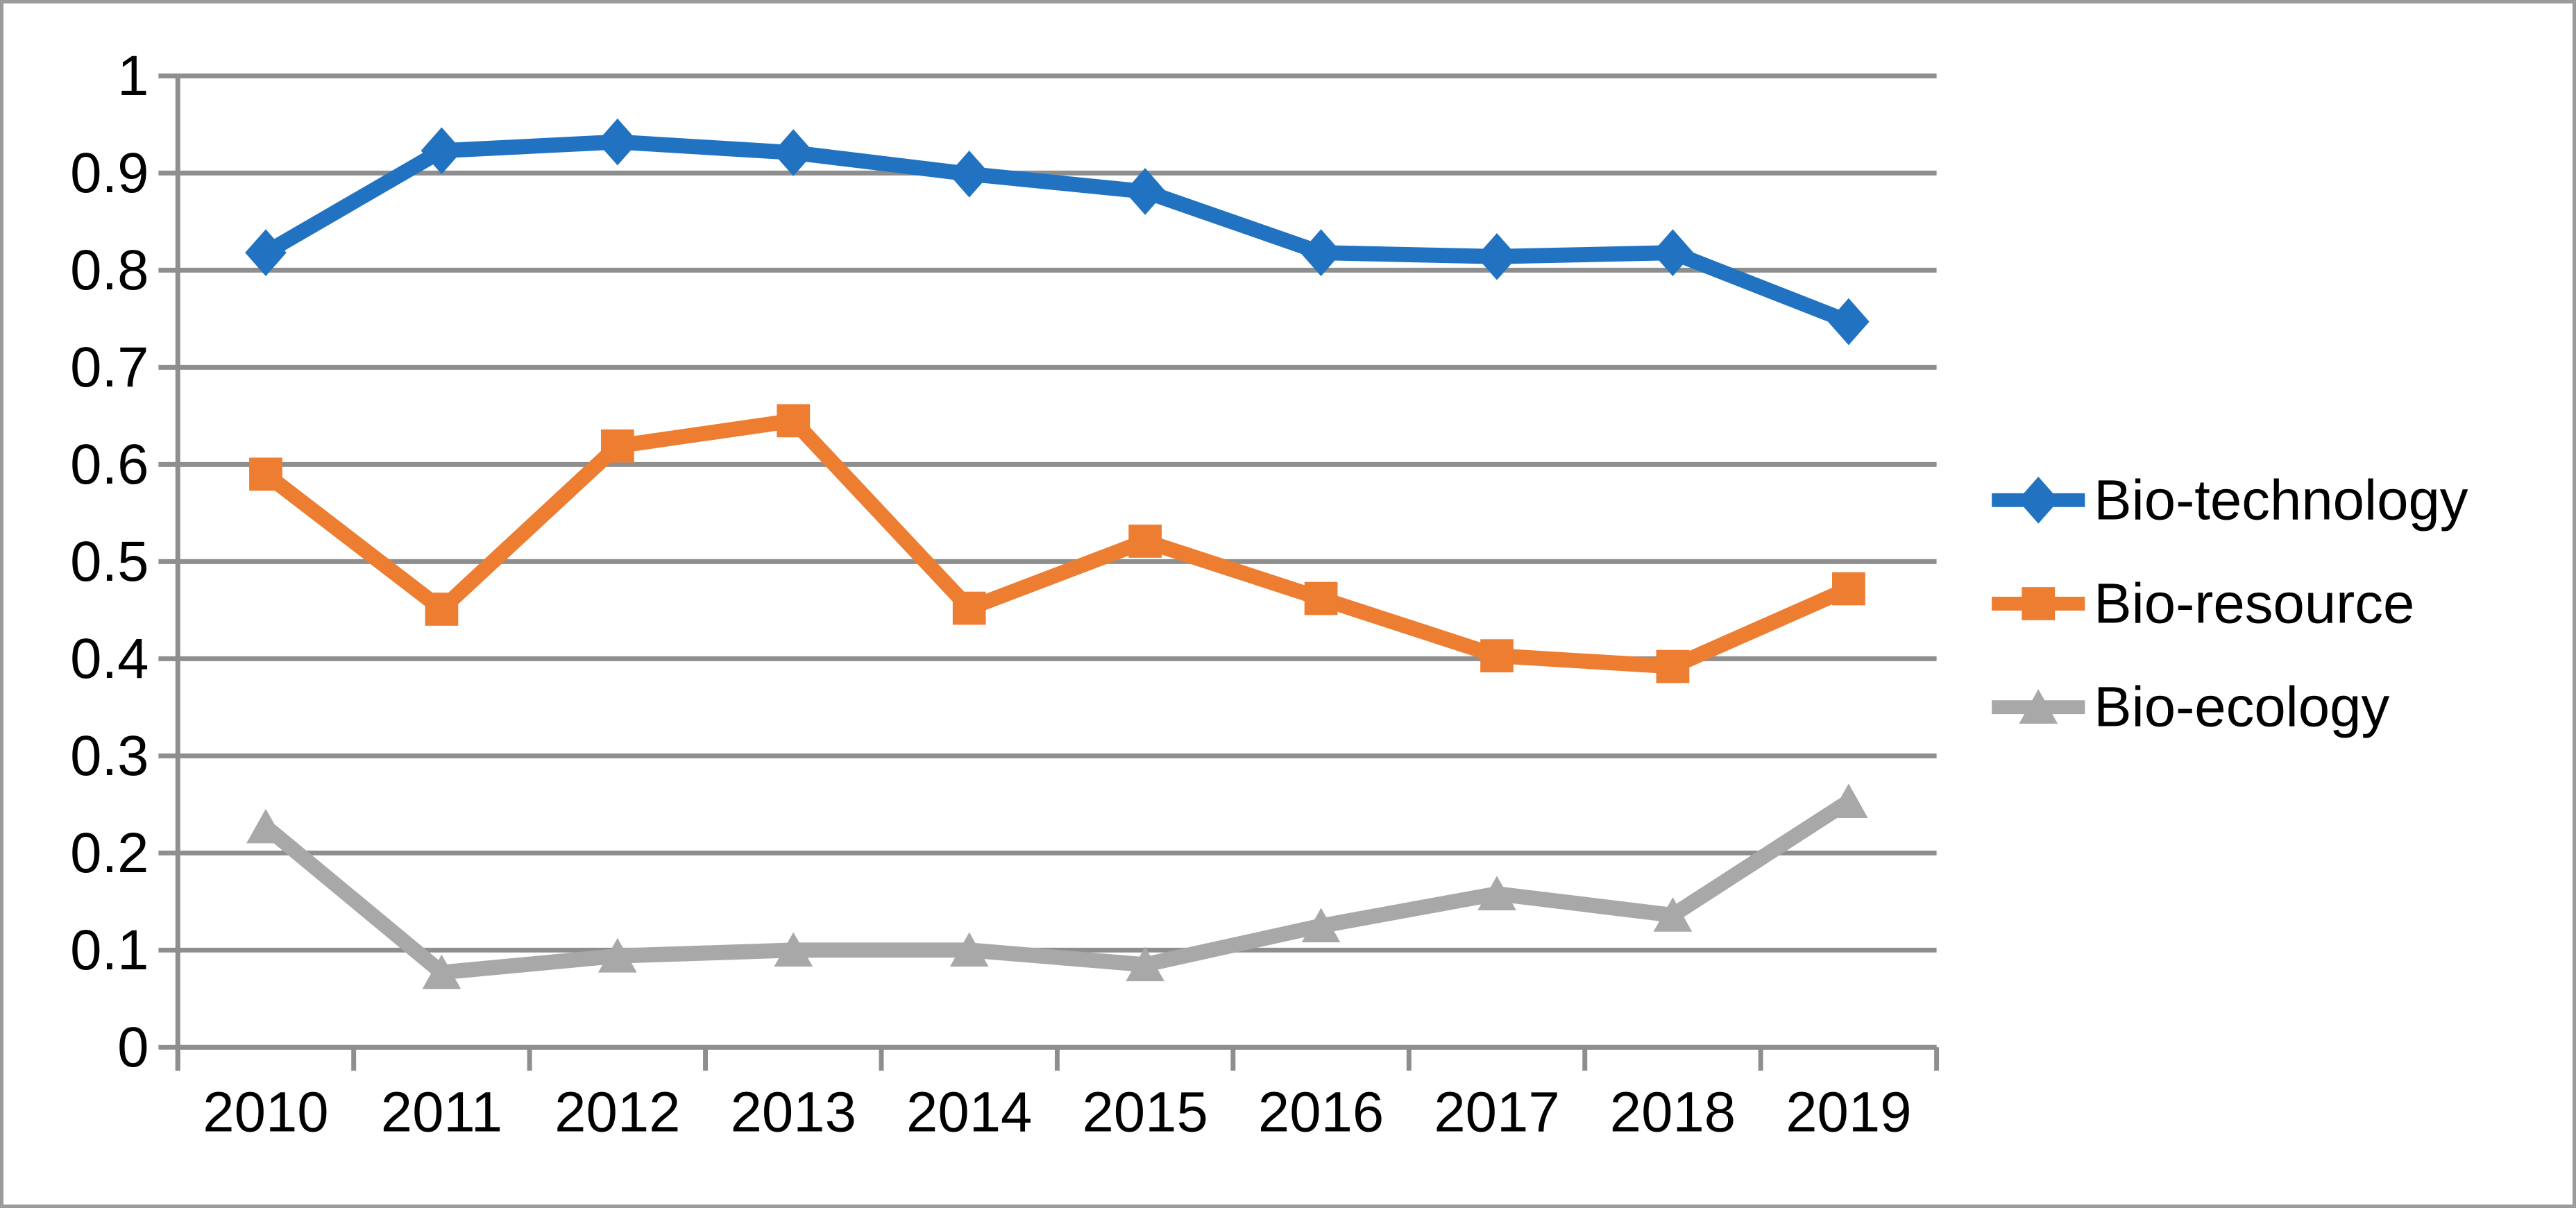  What do you see at coordinates (1321, 252) in the screenshot?
I see `series-marker-bio-technology-2016` at bounding box center [1321, 252].